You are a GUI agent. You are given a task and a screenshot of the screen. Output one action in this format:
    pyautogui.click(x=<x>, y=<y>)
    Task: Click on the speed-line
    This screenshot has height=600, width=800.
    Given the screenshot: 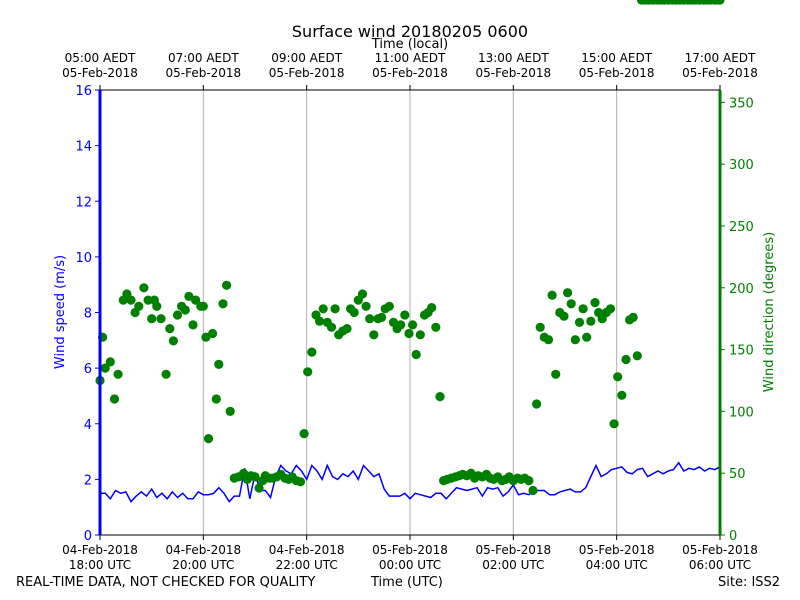 What is the action you would take?
    pyautogui.click(x=410, y=482)
    